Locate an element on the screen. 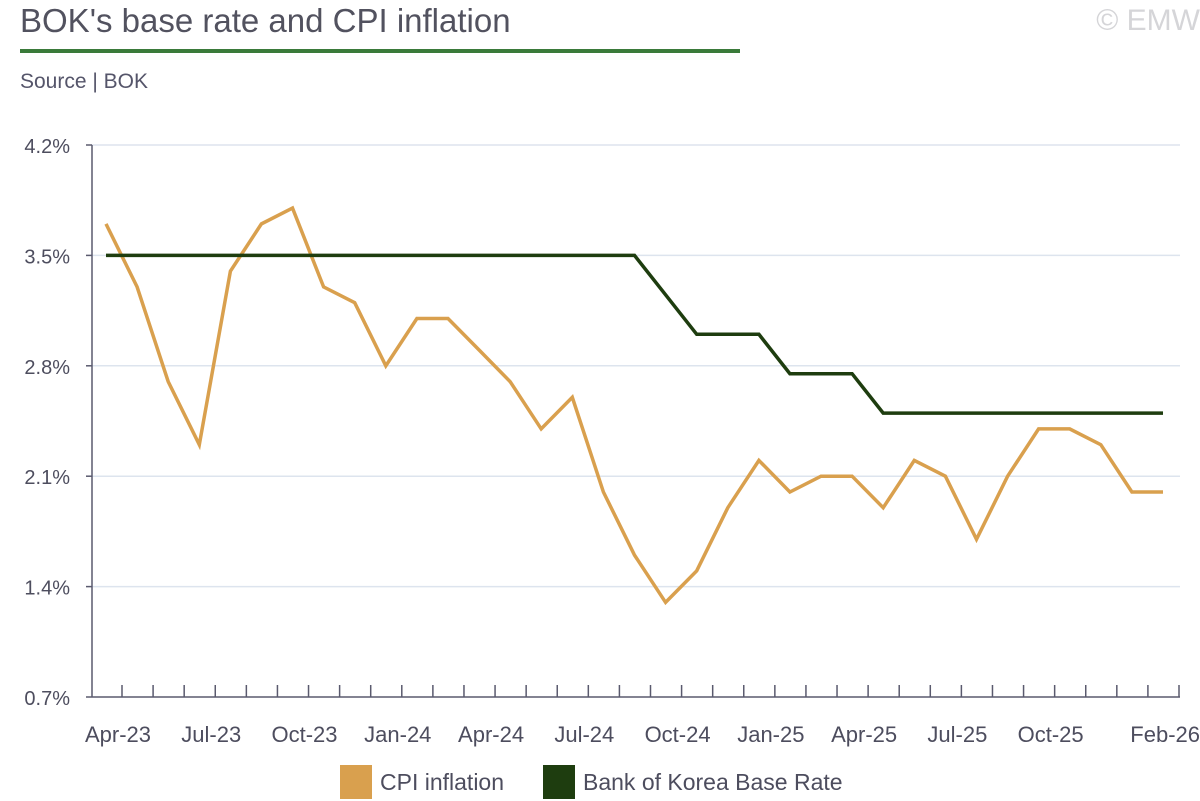  x-tick-label: Oct-24 is located at coordinates (678, 734).